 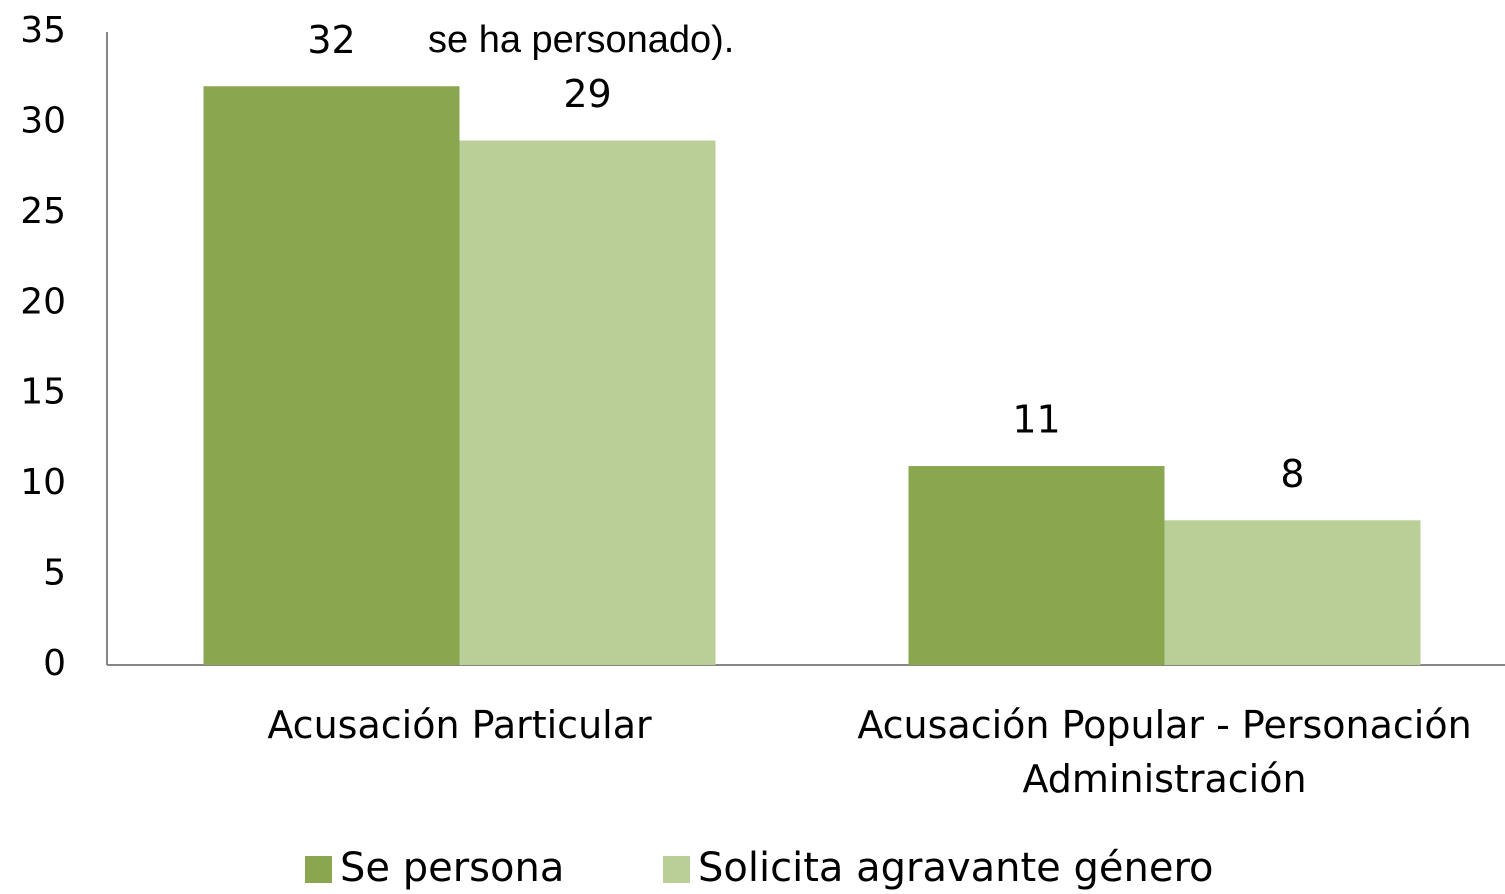 What do you see at coordinates (331, 40) in the screenshot?
I see `value-label: 32` at bounding box center [331, 40].